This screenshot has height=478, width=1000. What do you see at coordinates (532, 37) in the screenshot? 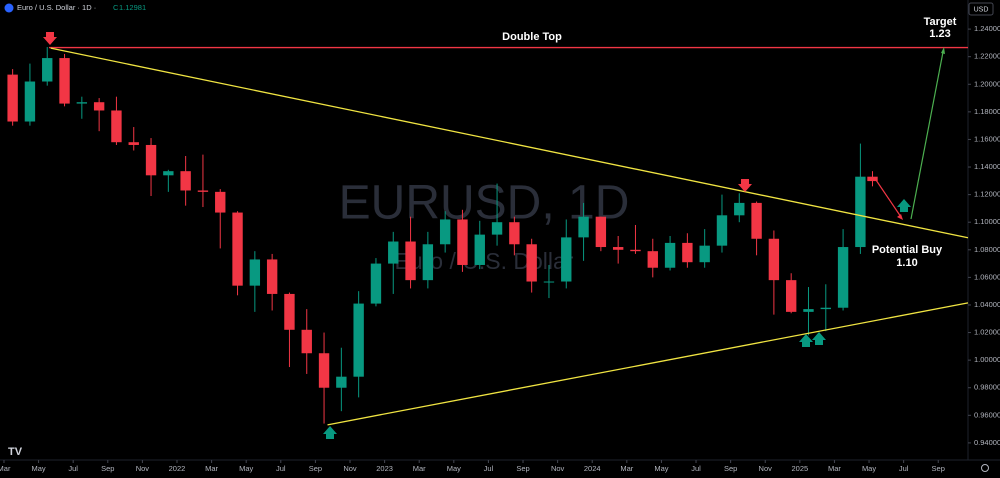
I see `annotation: Double Top` at bounding box center [532, 37].